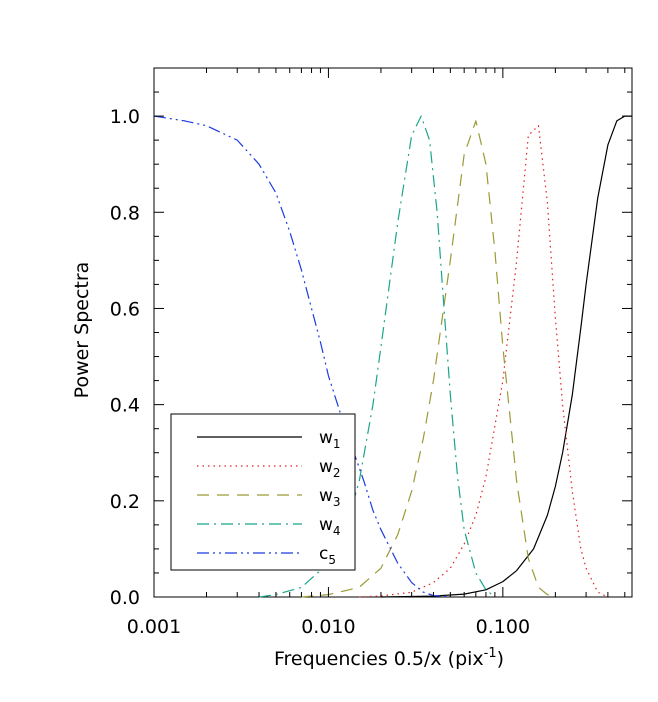  What do you see at coordinates (154, 627) in the screenshot?
I see `x-tick-label: 0.001` at bounding box center [154, 627].